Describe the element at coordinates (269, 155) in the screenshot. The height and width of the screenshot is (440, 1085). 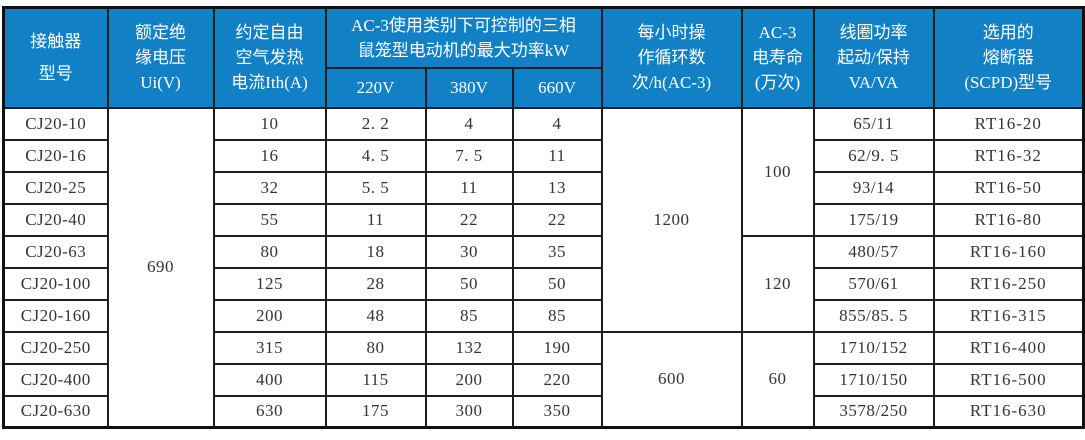
I see `cell-ith: 16` at that location.